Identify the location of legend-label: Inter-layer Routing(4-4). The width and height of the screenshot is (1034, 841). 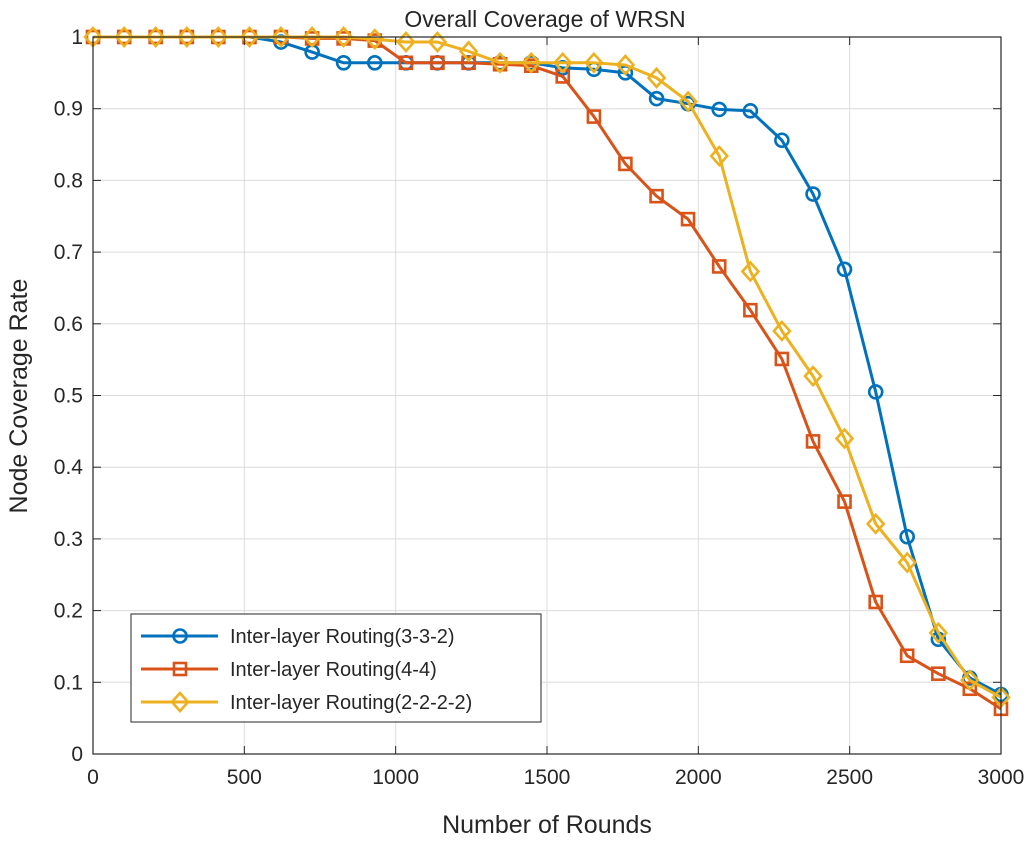
(333, 670).